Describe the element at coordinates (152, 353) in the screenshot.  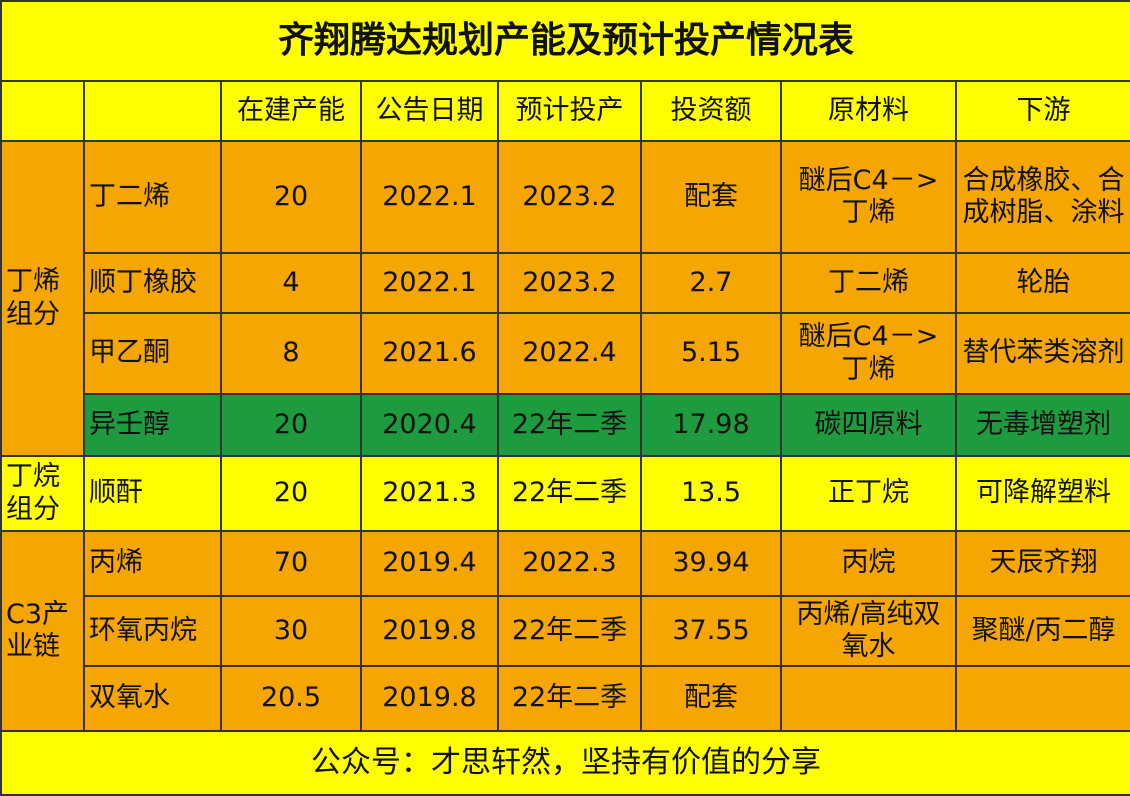
I see `product-name: 甲乙酮` at that location.